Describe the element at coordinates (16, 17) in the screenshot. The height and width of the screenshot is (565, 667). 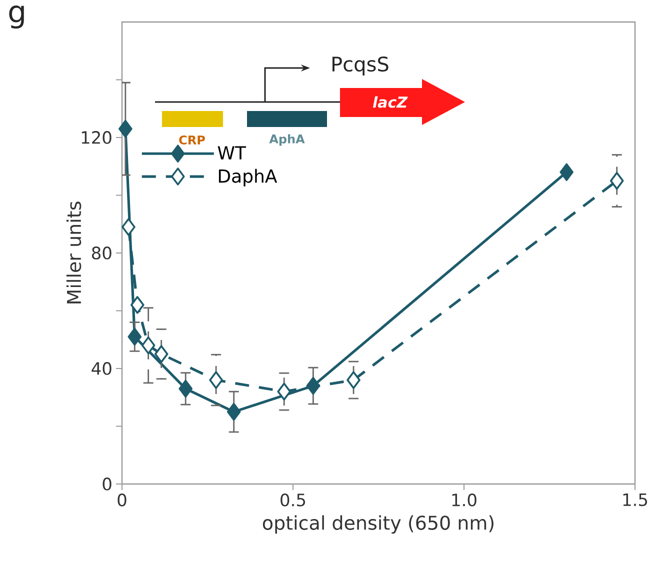
I see `text: g` at that location.